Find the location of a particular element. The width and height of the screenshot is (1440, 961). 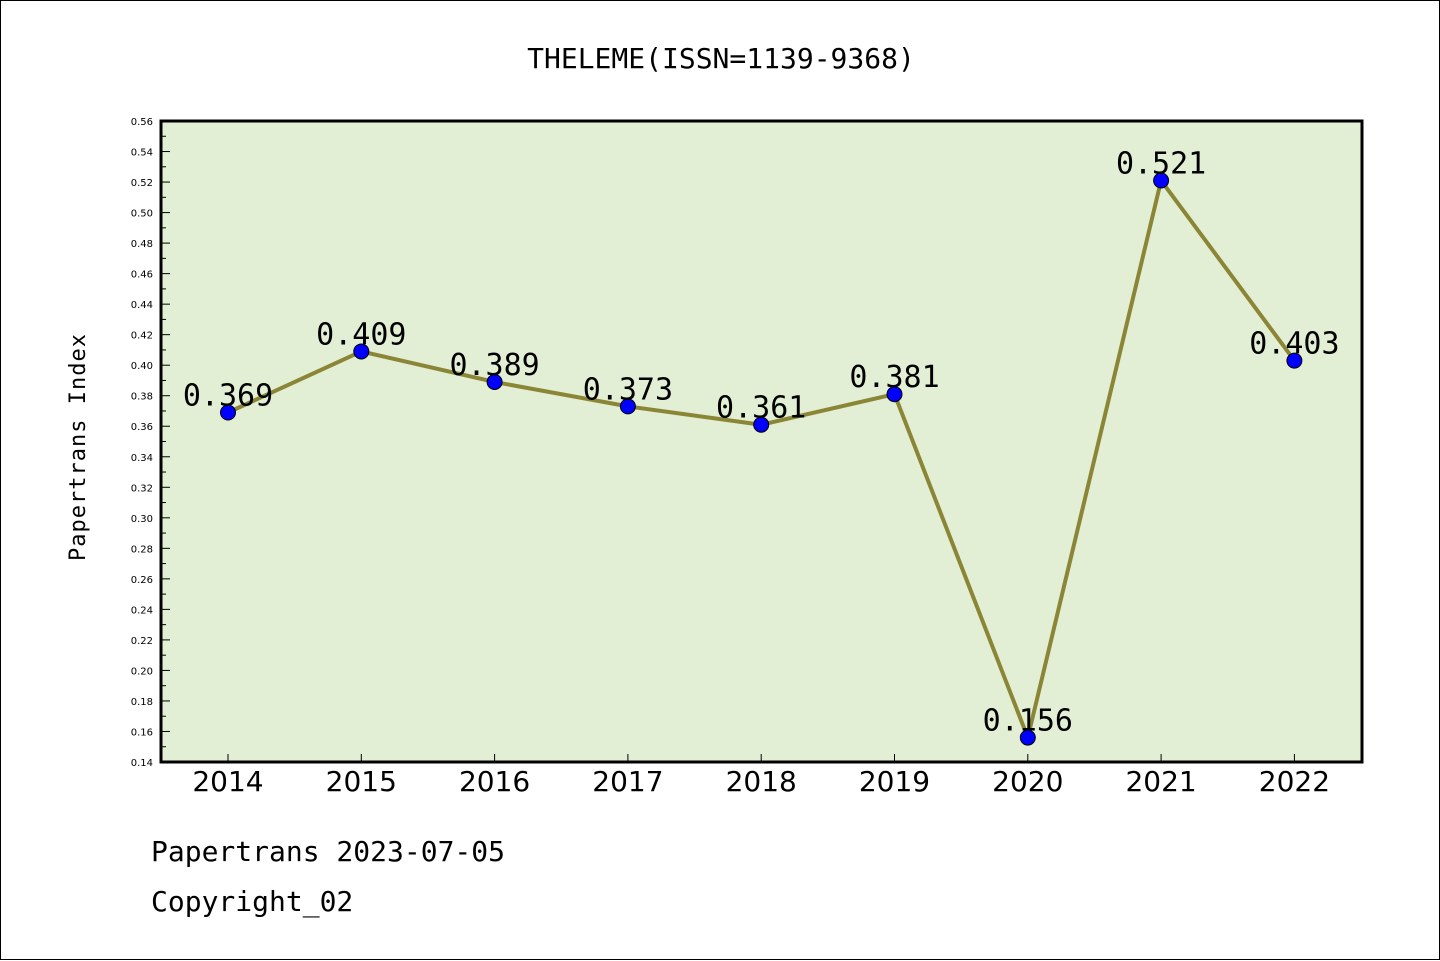

y-tick-label: 0.42 is located at coordinates (142, 336).